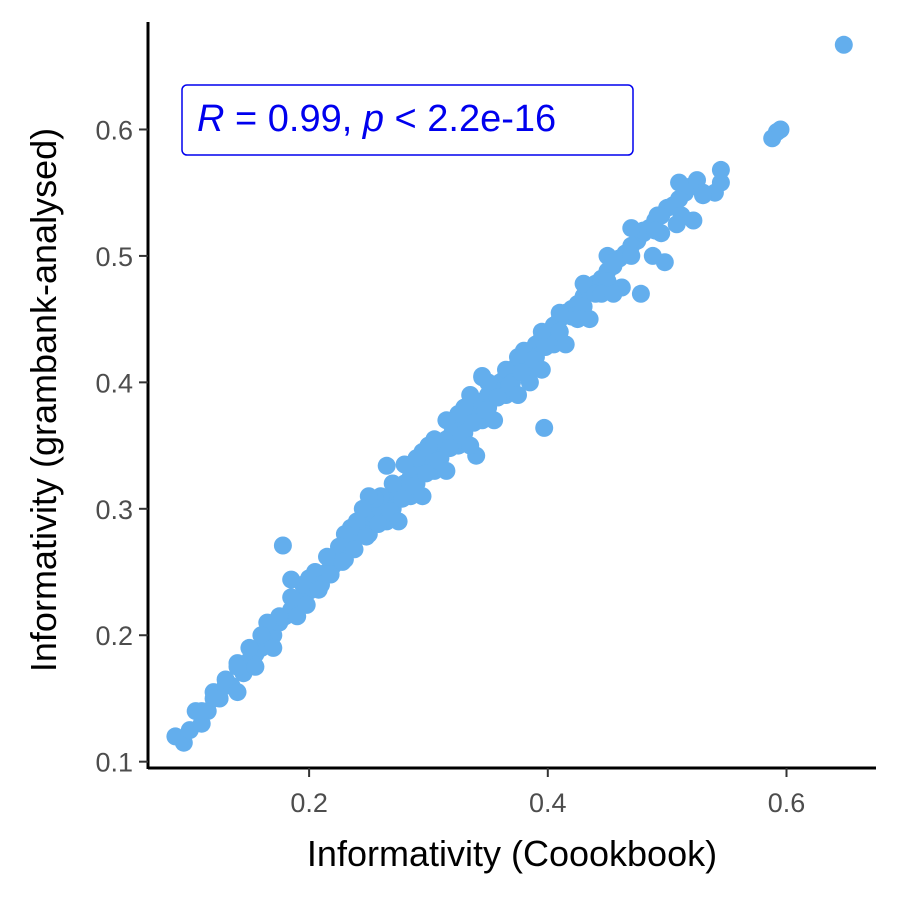 The image size is (900, 900). I want to click on x-axis-ticks: 0.2 0.4 0.6, so click(547, 793).